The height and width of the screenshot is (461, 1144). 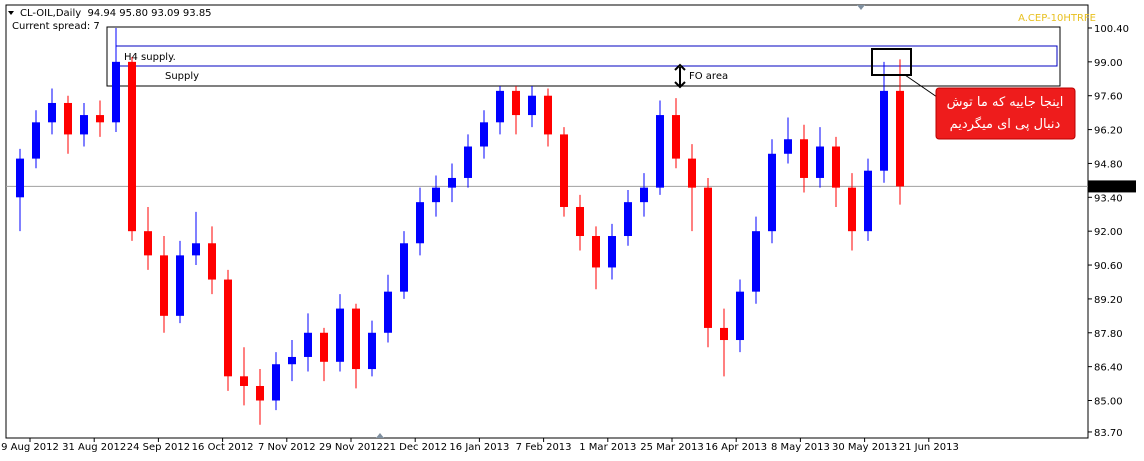 I want to click on zone-label: Supply, so click(x=182, y=76).